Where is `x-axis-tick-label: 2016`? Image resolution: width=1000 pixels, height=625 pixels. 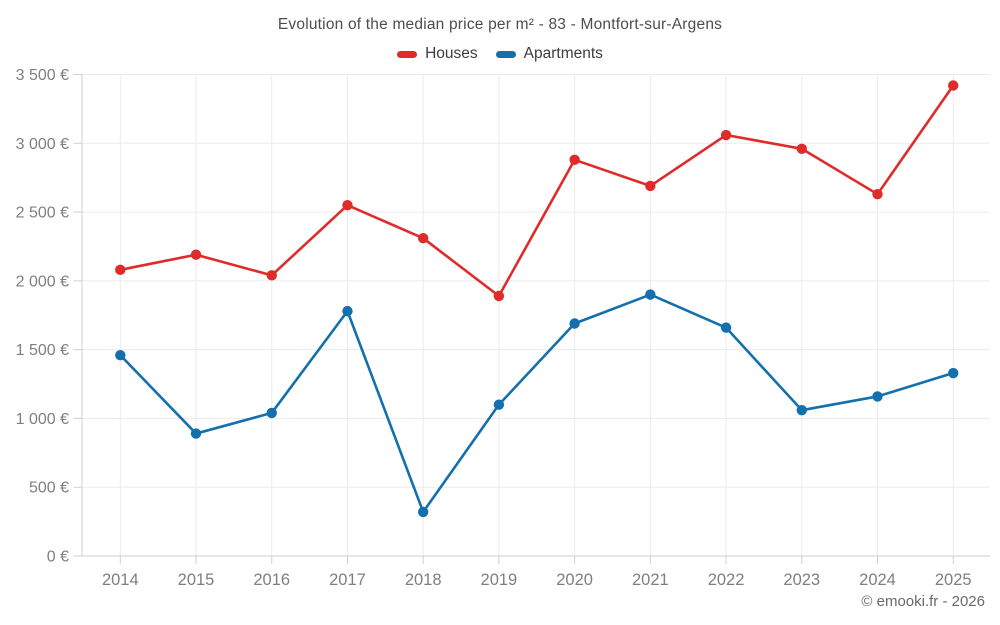
x-axis-tick-label: 2016 is located at coordinates (271, 580).